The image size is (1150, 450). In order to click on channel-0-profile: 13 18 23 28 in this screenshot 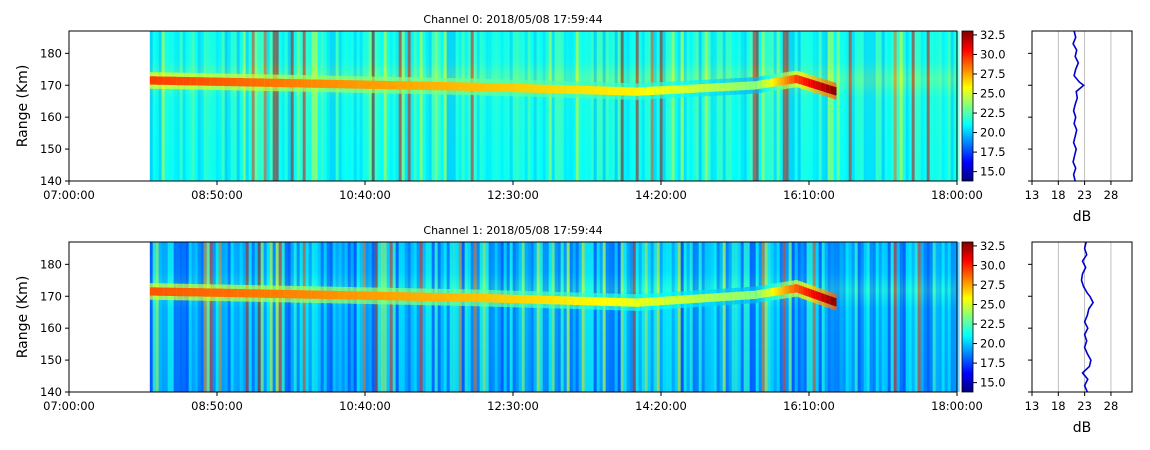, I will do `click(1079, 116)`.